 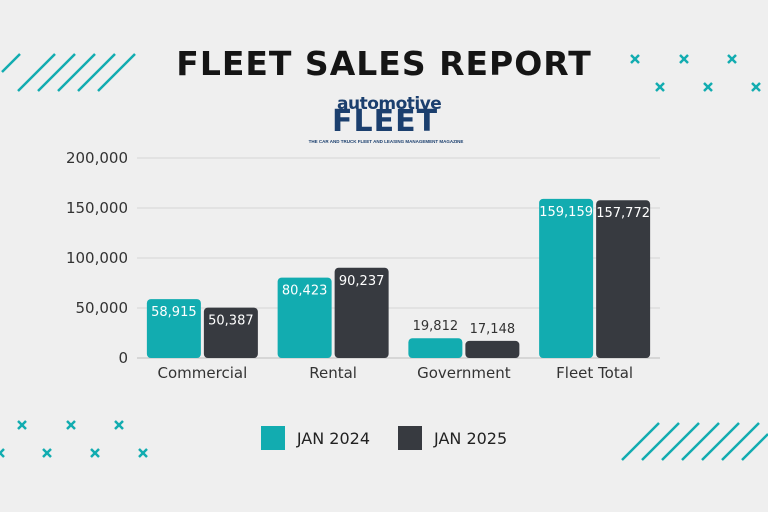 What do you see at coordinates (623, 213) in the screenshot?
I see `data-label-3-1: 157,772` at bounding box center [623, 213].